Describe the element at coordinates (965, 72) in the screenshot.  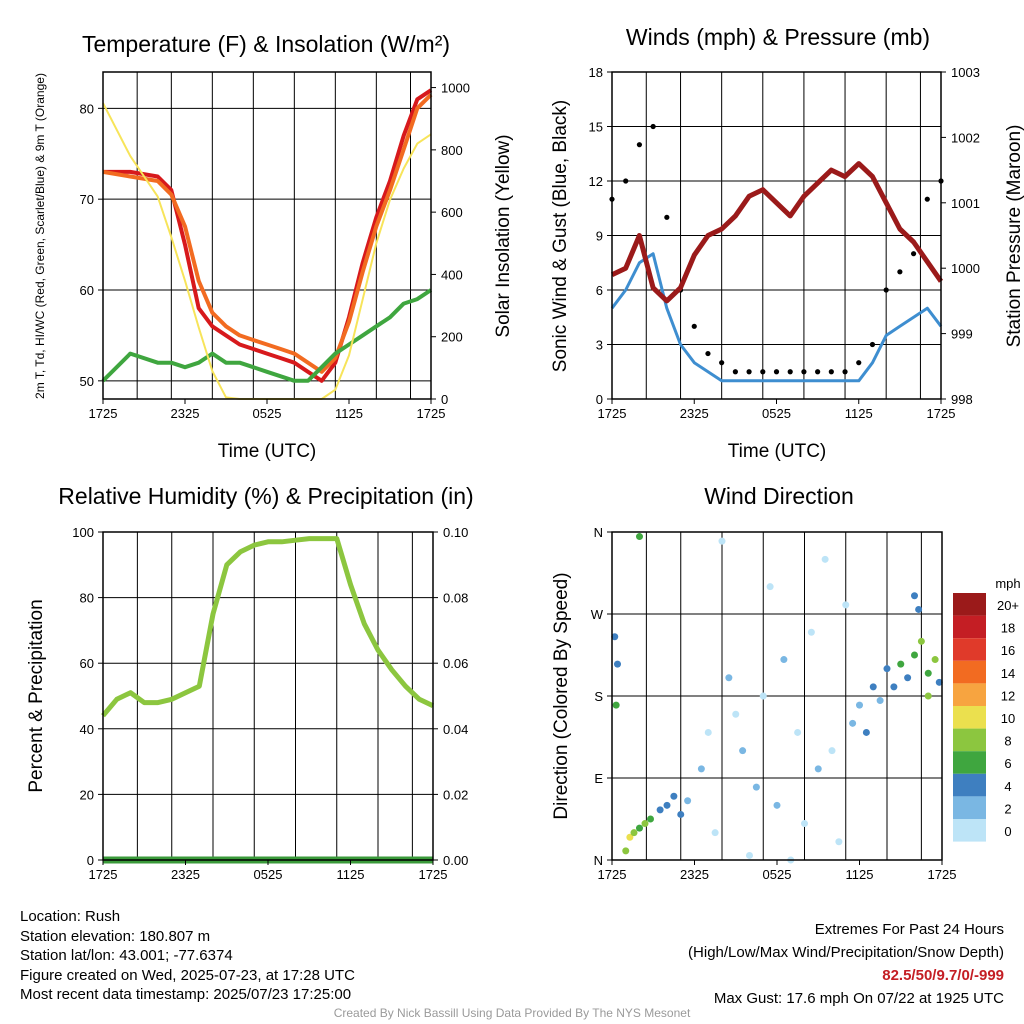
I see `y-tick-label-right: 1003` at that location.